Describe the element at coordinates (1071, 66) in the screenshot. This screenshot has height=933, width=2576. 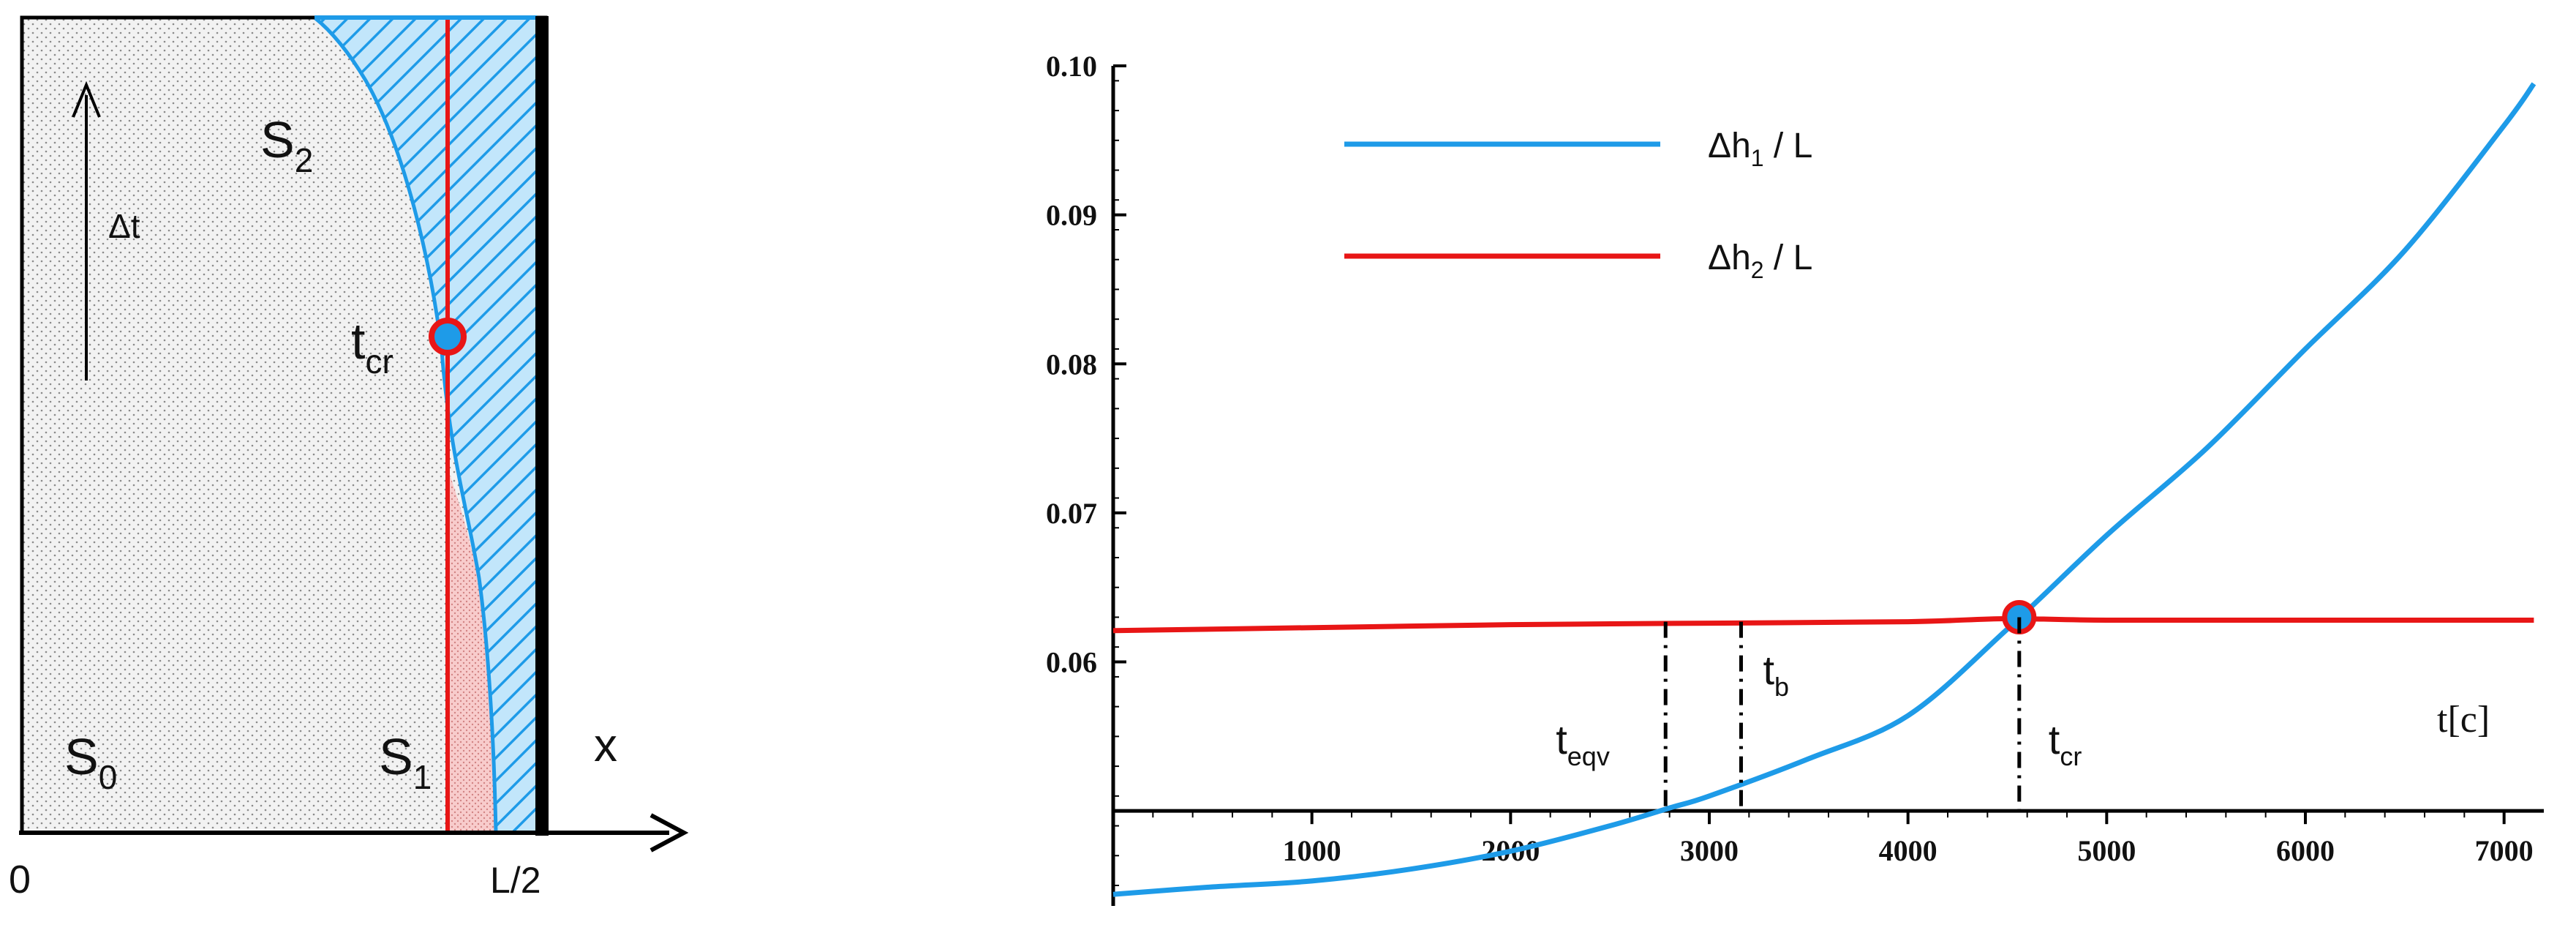
I see `y-tick-label: 0.10` at that location.